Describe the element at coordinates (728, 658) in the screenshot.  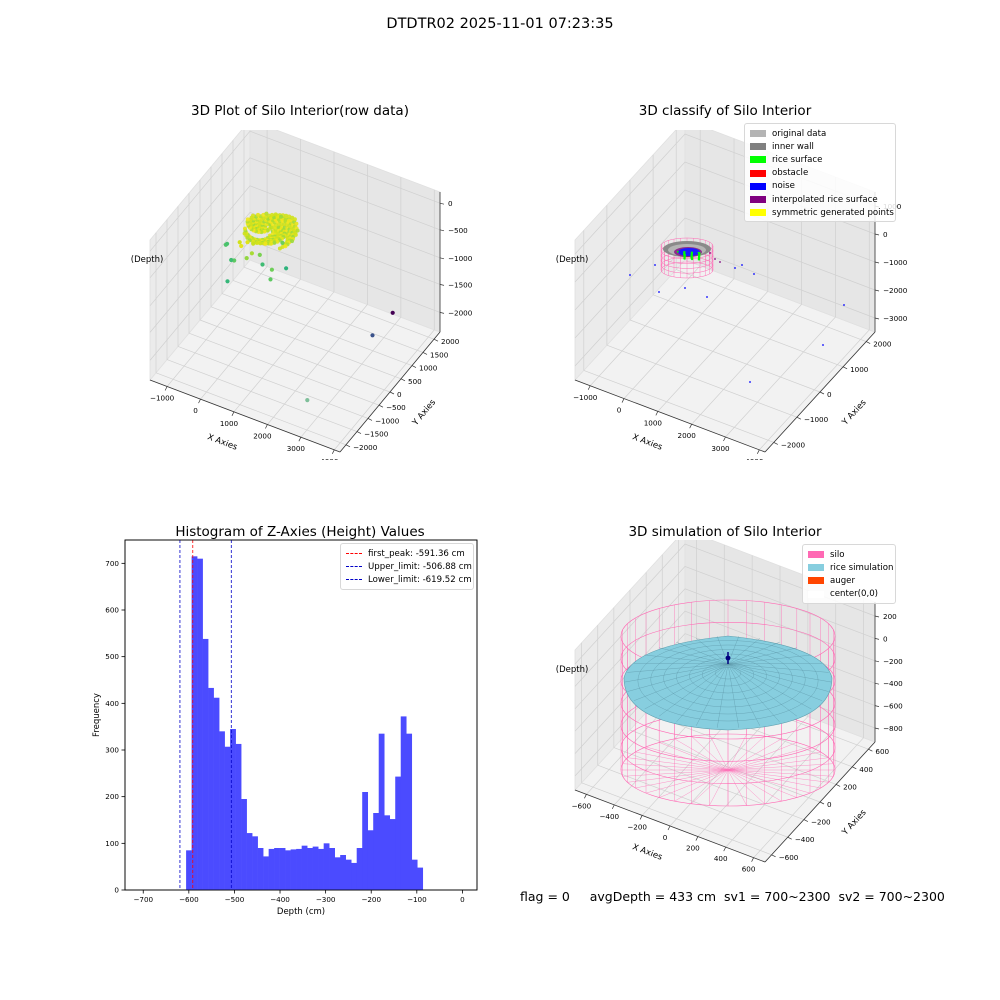
I see `p4-center-point` at that location.